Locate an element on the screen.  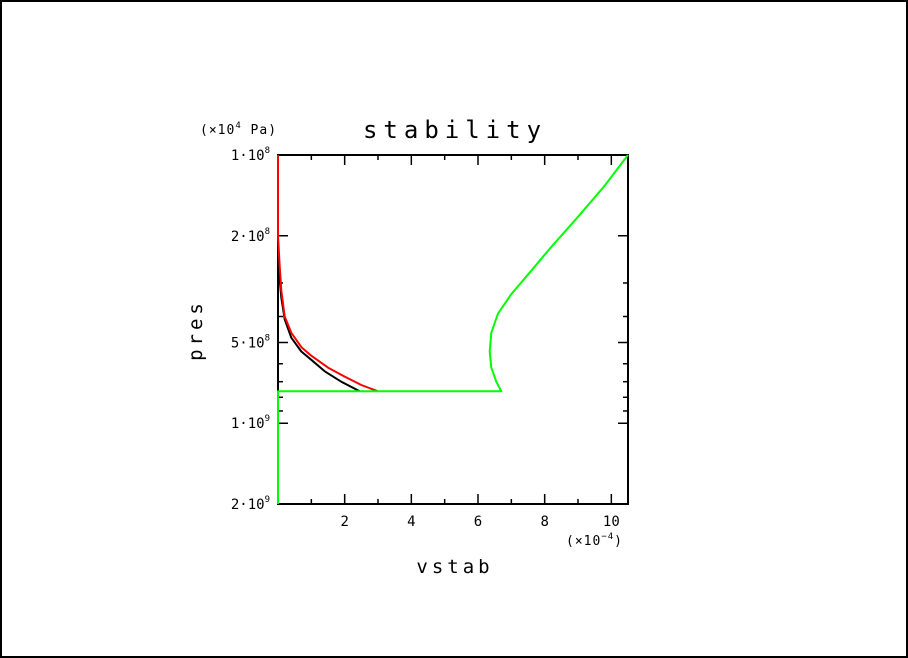
y-tick-label: 2·109 is located at coordinates (250, 504).